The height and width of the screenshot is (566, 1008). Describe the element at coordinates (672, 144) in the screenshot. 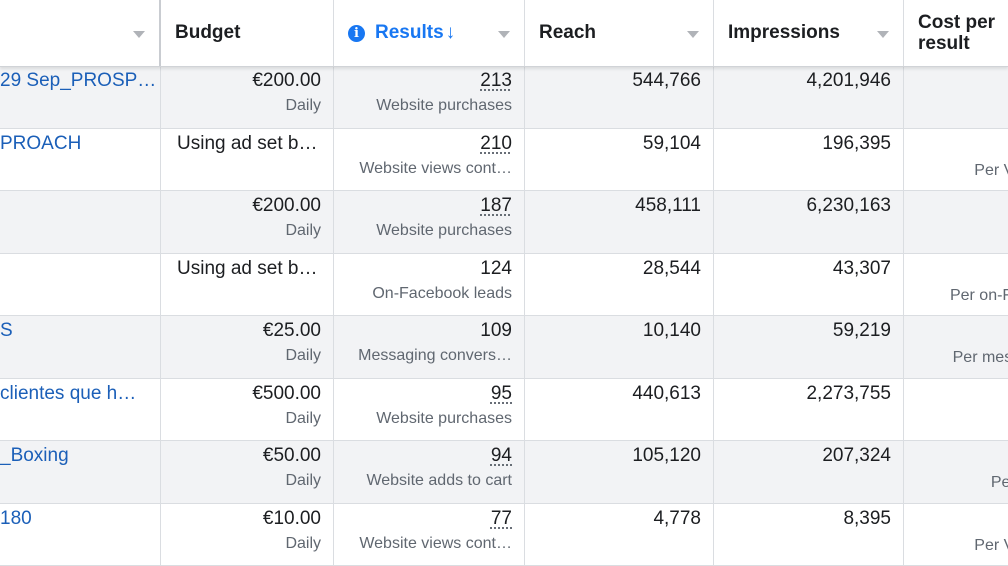

I see `reach-value: 59,104` at that location.